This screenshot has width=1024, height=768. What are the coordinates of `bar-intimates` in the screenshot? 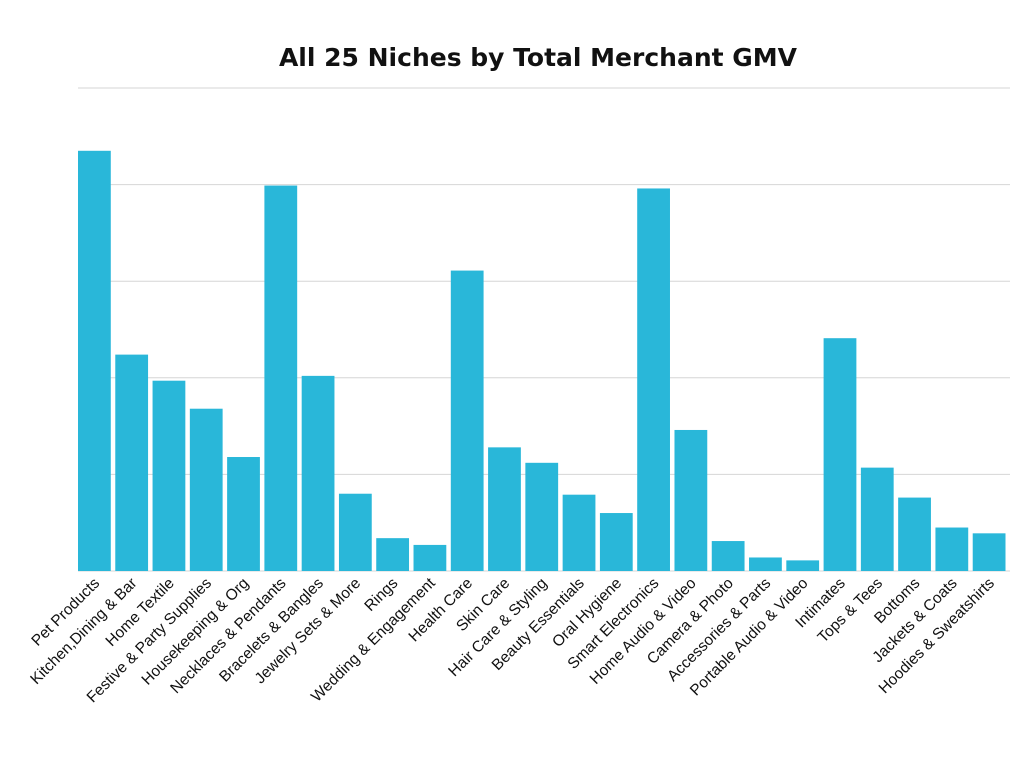 It's located at (840, 454).